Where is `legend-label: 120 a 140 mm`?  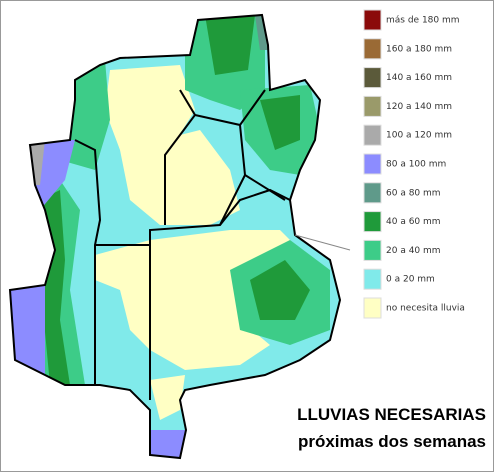
legend-label: 120 a 140 mm is located at coordinates (419, 107).